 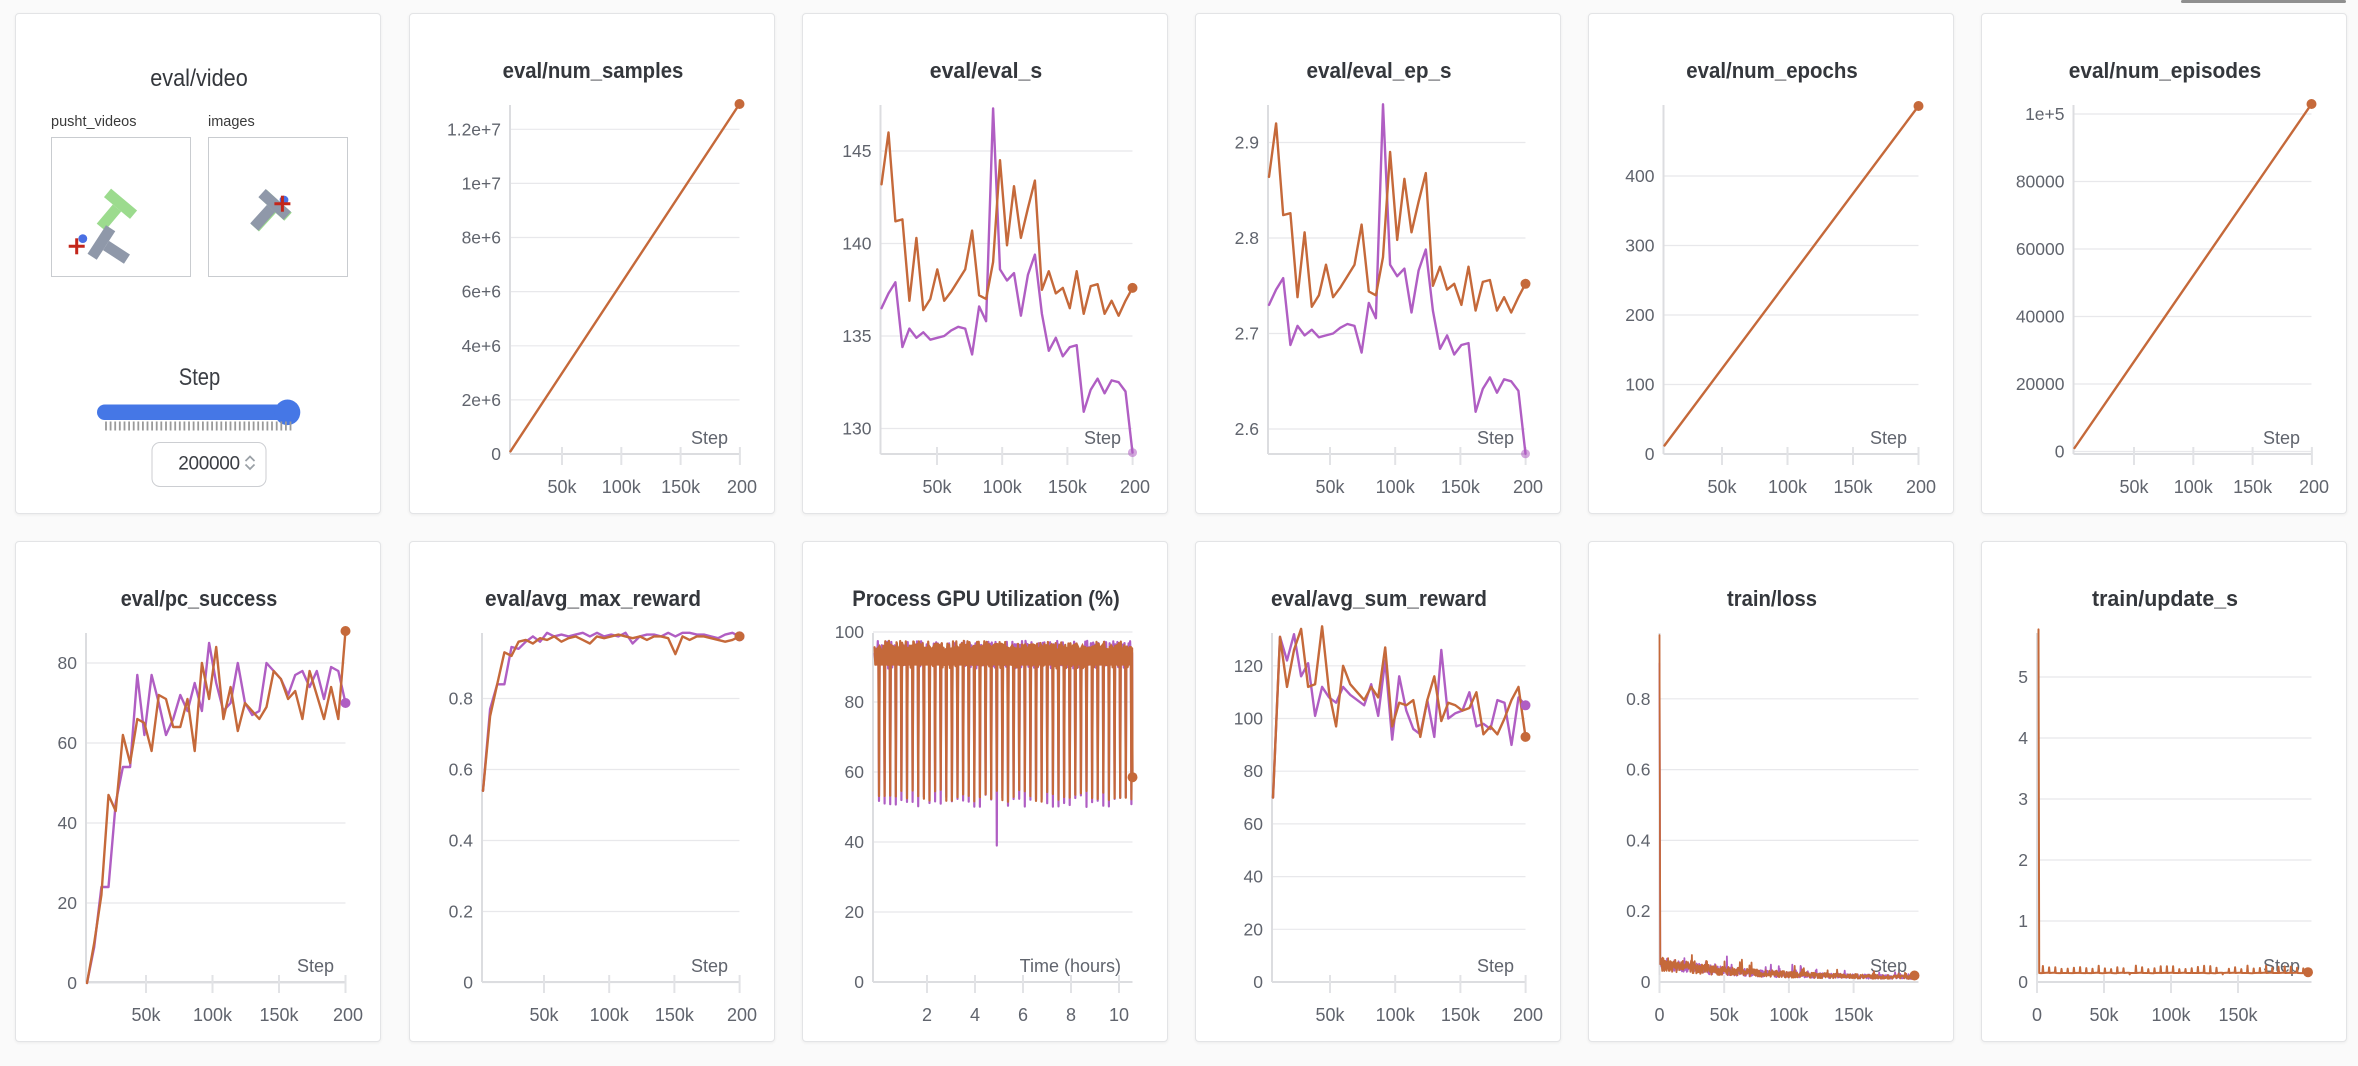 What do you see at coordinates (2023, 799) in the screenshot?
I see `svg-text: 3` at bounding box center [2023, 799].